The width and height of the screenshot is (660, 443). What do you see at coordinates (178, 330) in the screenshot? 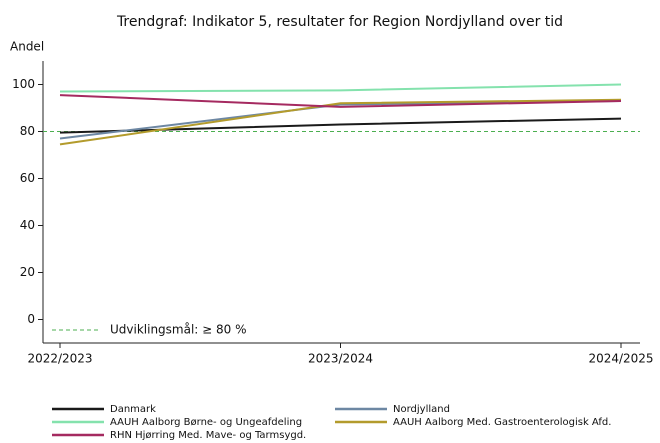
I see `reference-label: Udviklingsmål: ≥ 80 %` at bounding box center [178, 330].